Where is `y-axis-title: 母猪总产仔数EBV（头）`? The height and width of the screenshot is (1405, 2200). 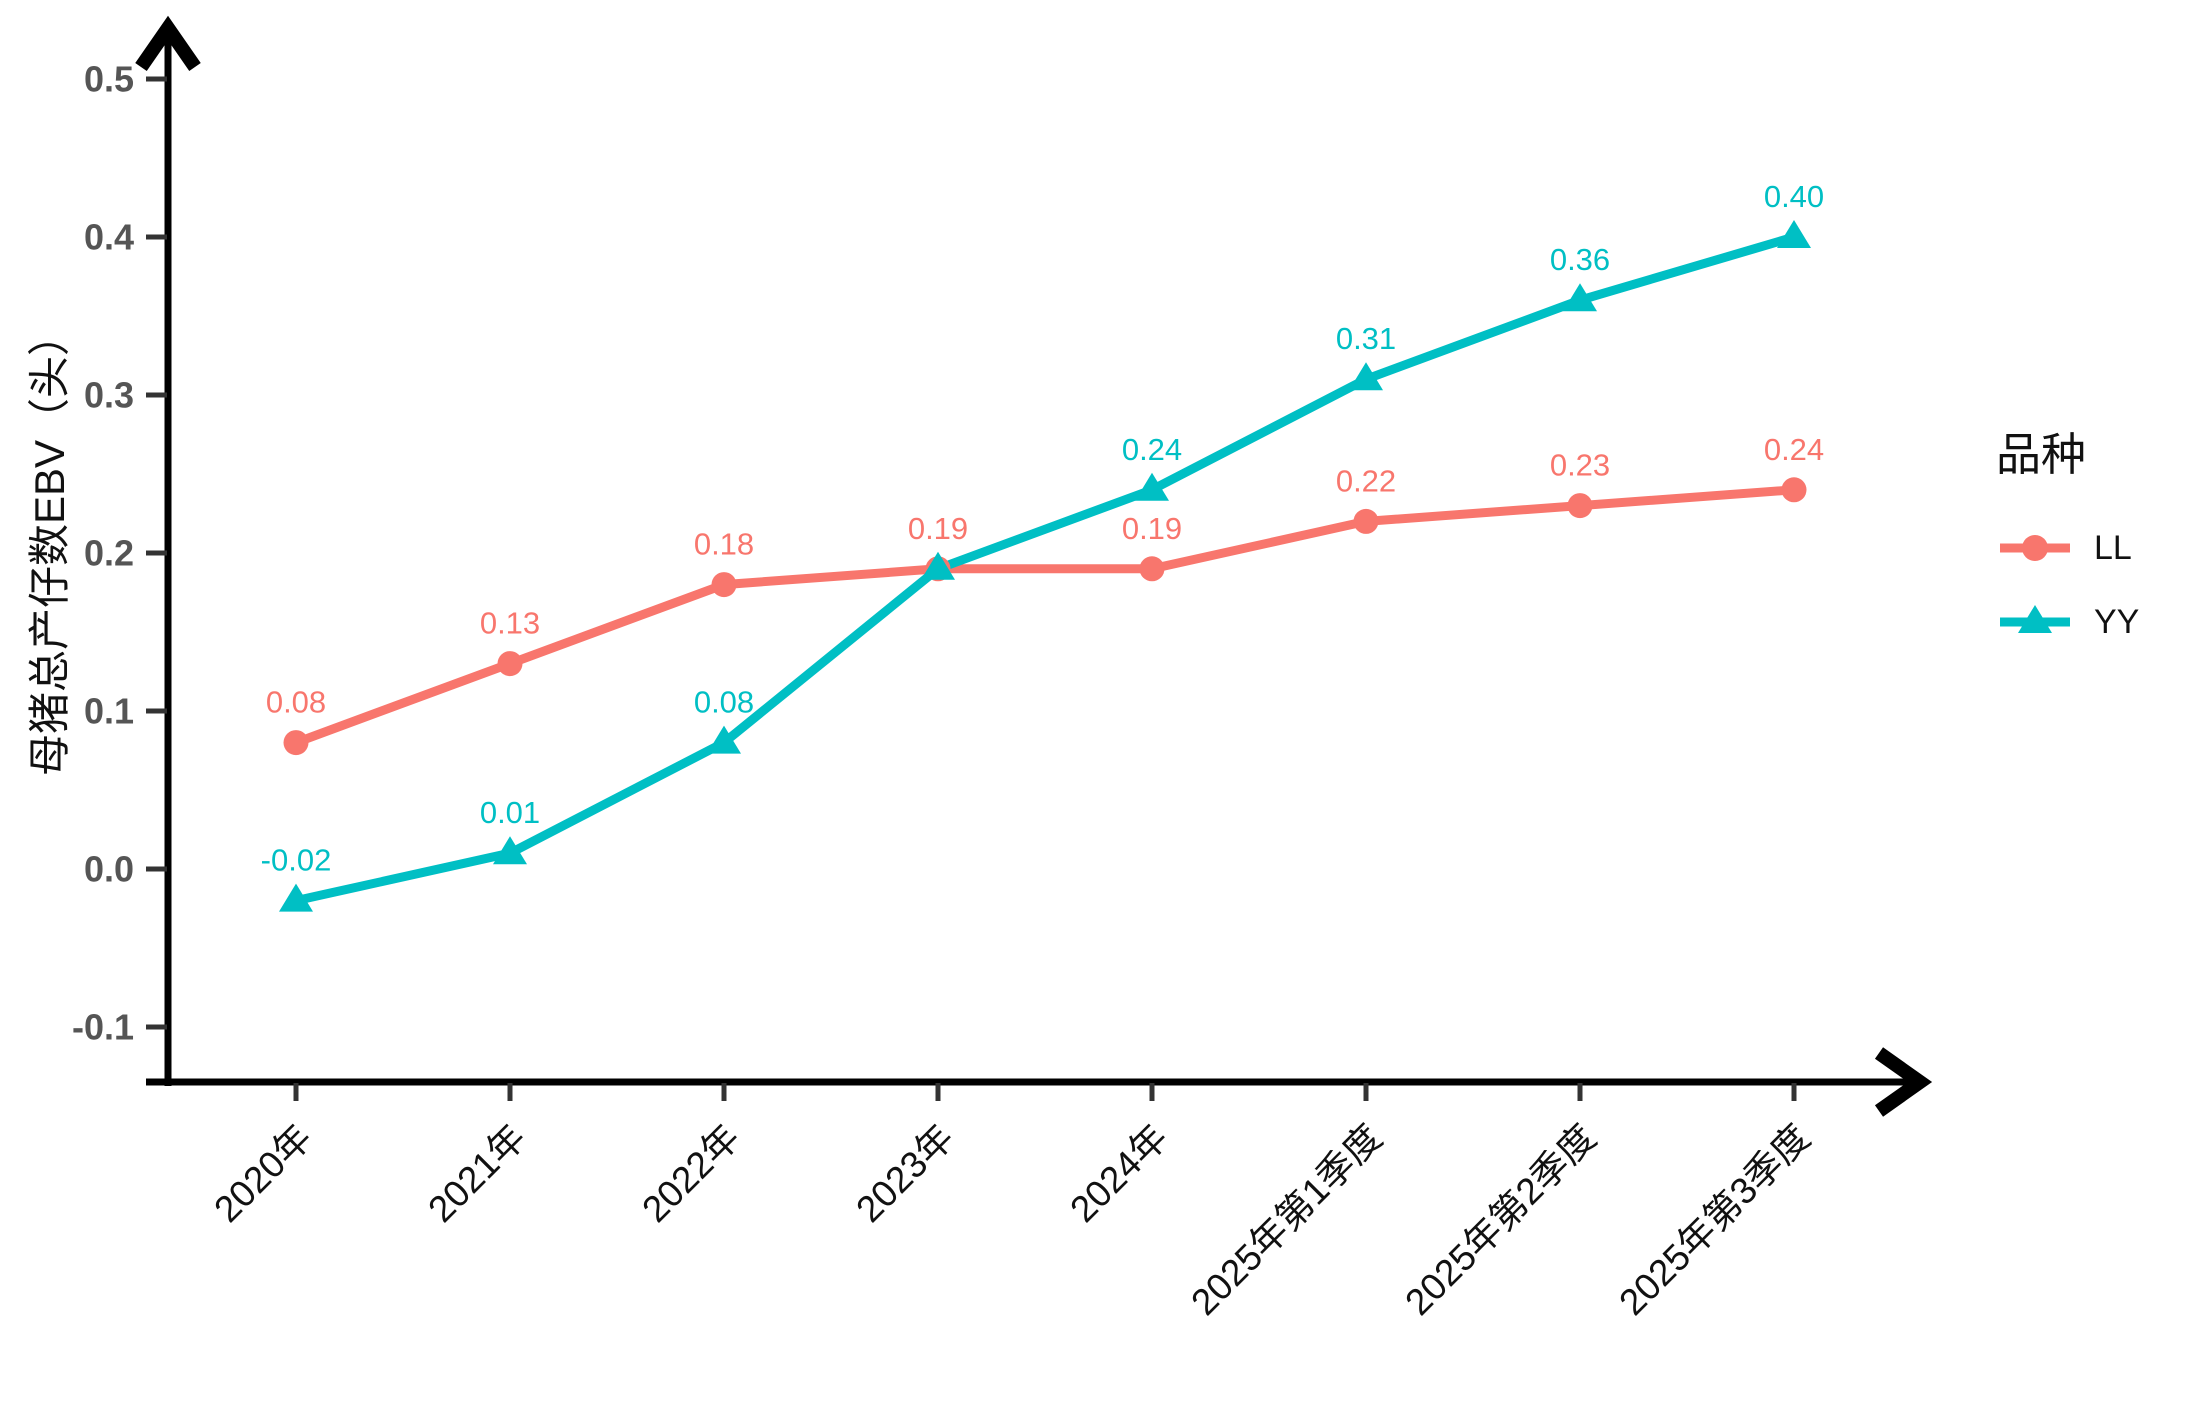
y-axis-title: 母猪总产仔数EBV（头） is located at coordinates (49, 545).